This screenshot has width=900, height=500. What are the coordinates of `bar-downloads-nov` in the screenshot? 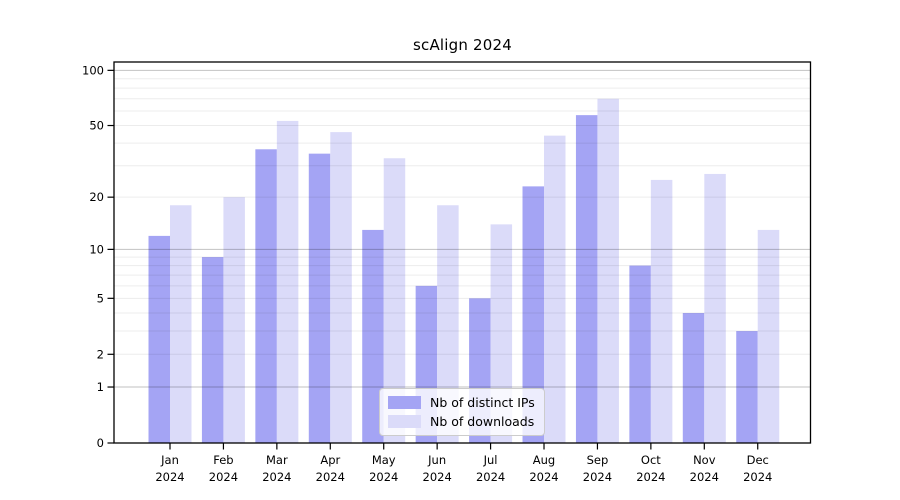 It's located at (715, 308).